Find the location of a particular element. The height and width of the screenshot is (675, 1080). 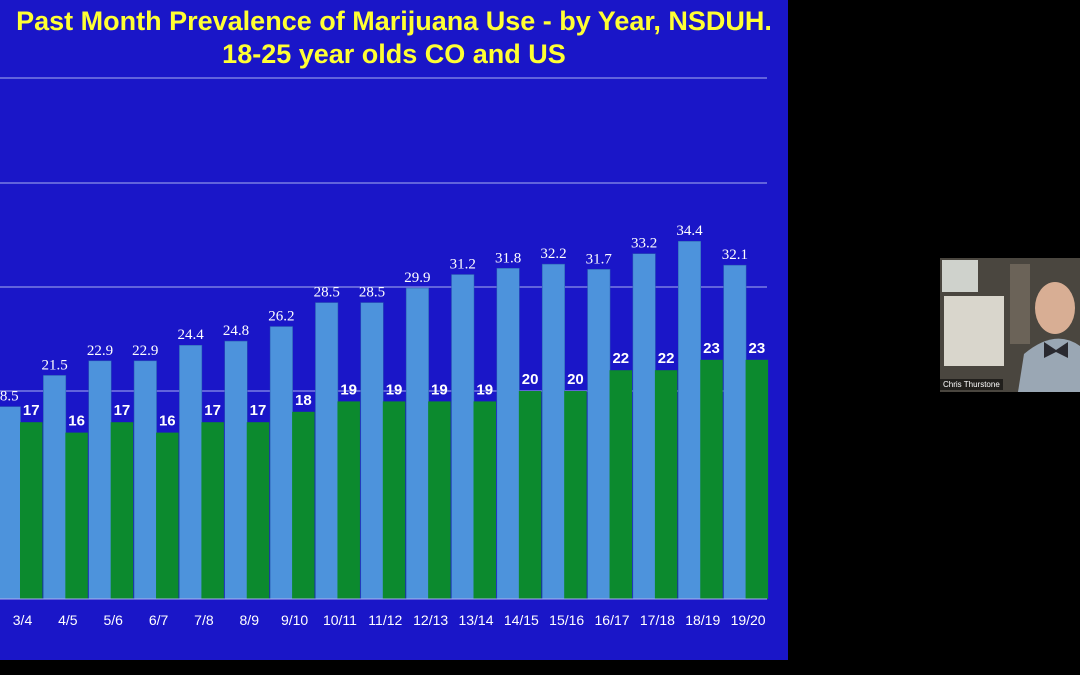

data-label-colorado-10/11: 28.5 is located at coordinates (327, 293).